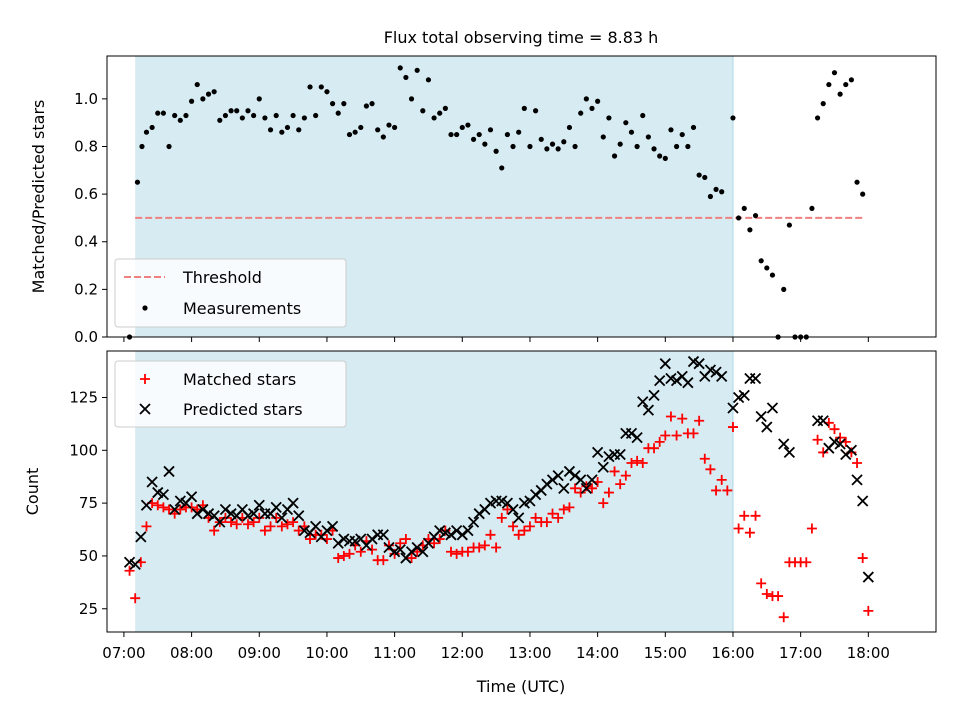  I want to click on y-tick-label: 125, so click(83, 397).